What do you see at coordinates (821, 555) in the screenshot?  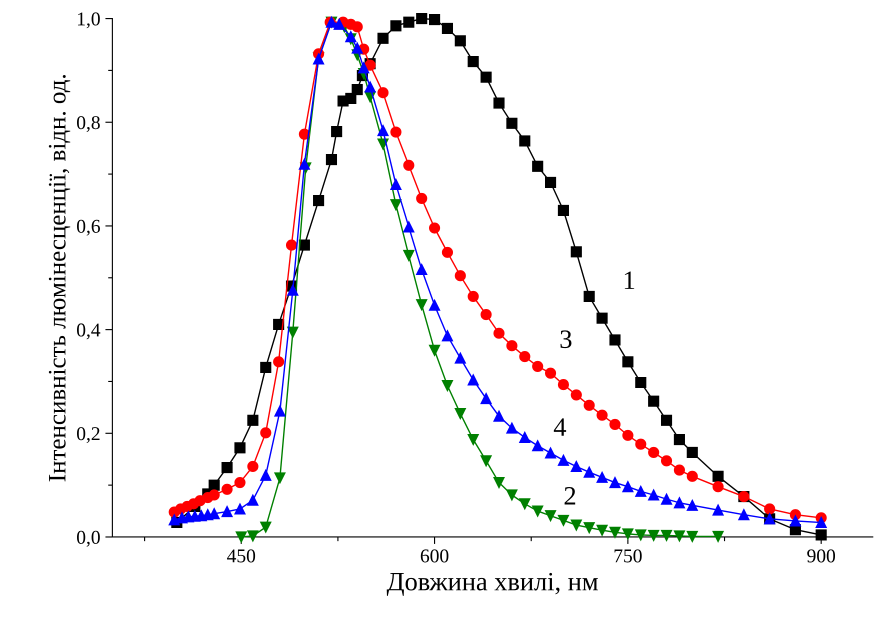 I see `x-tick-label: 900` at bounding box center [821, 555].